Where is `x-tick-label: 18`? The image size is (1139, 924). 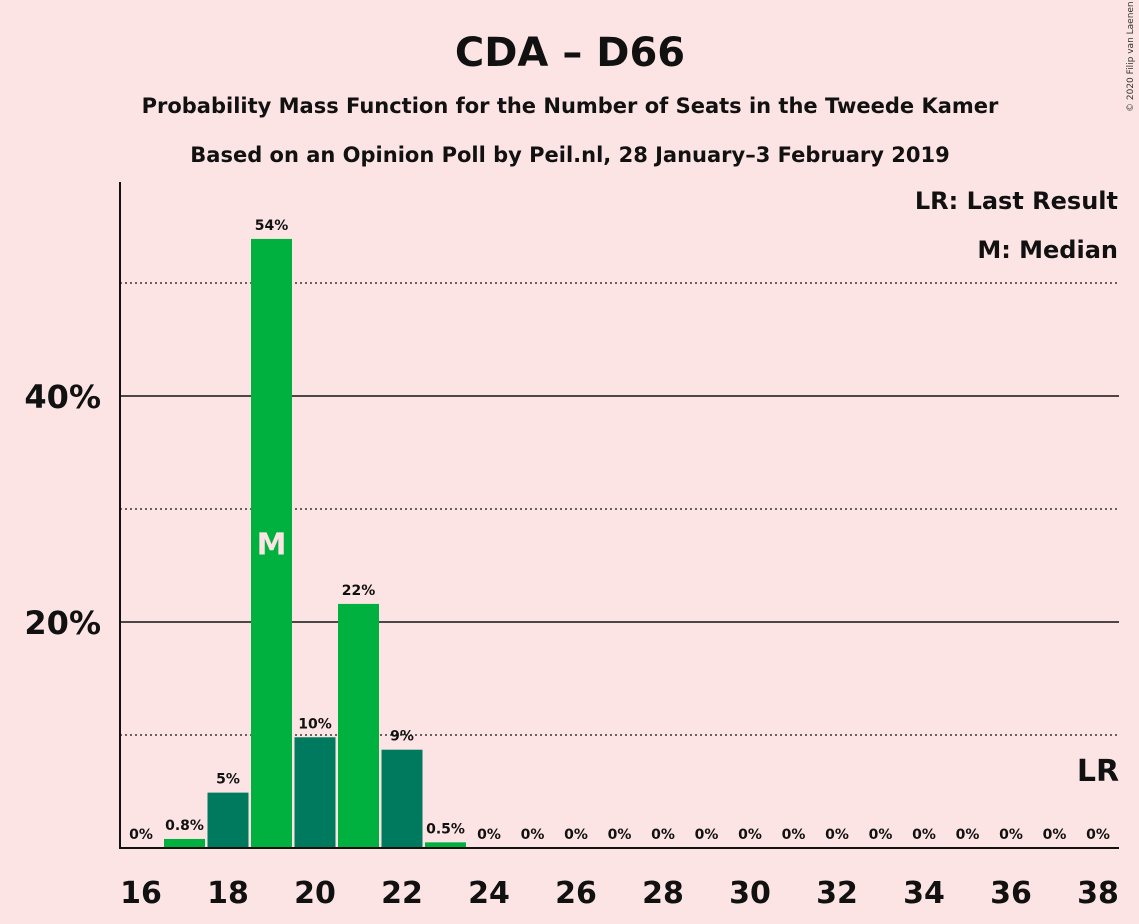 x-tick-label: 18 is located at coordinates (228, 893).